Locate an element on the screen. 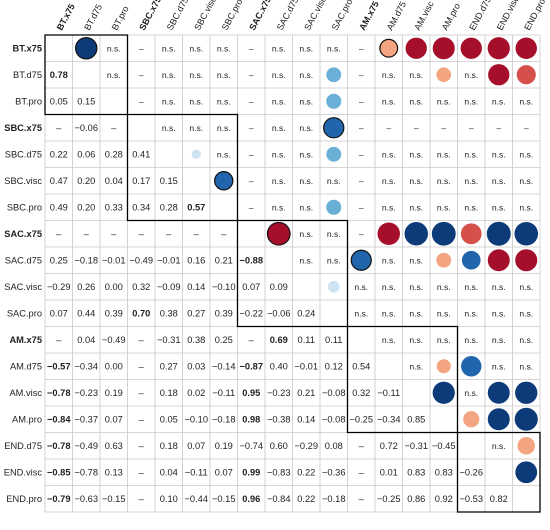  row-label: SAC.pro is located at coordinates (24, 314).